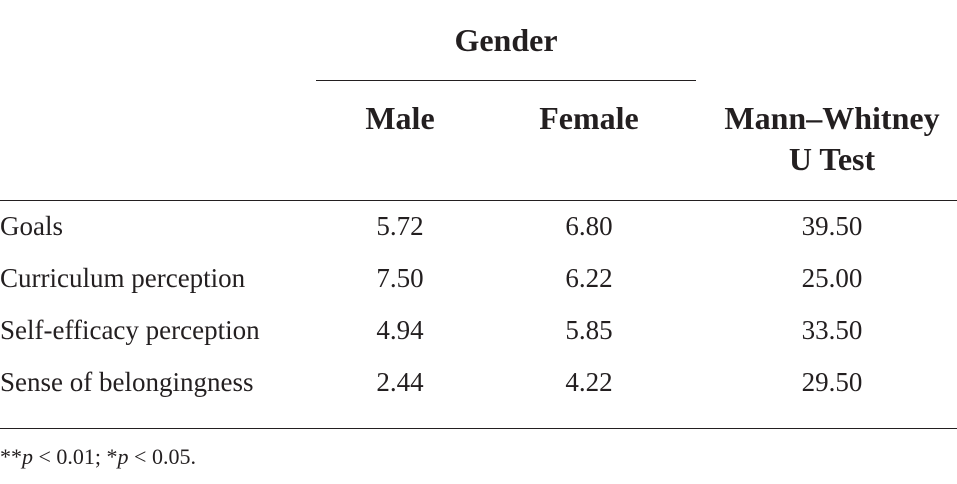 The image size is (957, 484). Describe the element at coordinates (162, 456) in the screenshot. I see `footnote-text-2: < 0.05.` at that location.